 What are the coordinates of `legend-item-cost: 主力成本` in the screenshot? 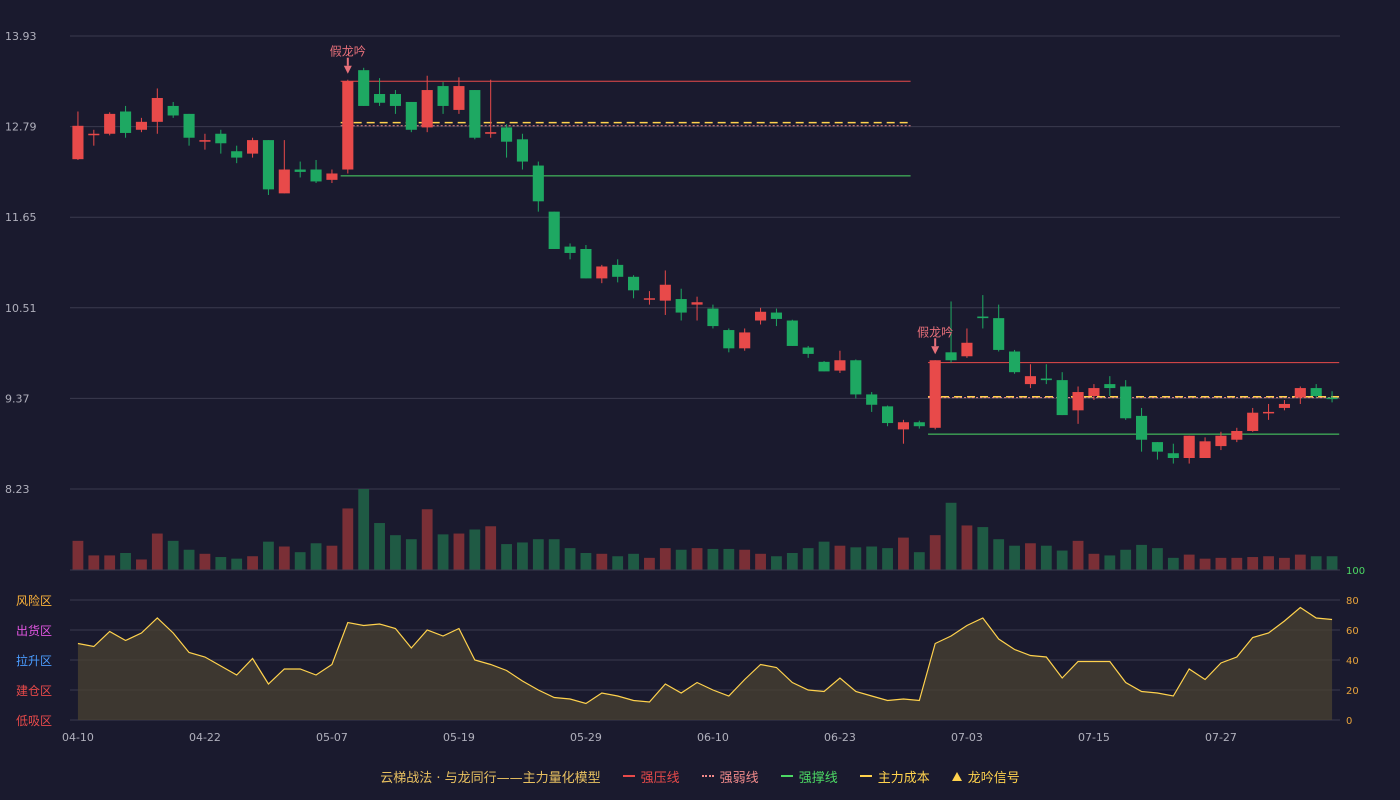 It's located at (894, 776).